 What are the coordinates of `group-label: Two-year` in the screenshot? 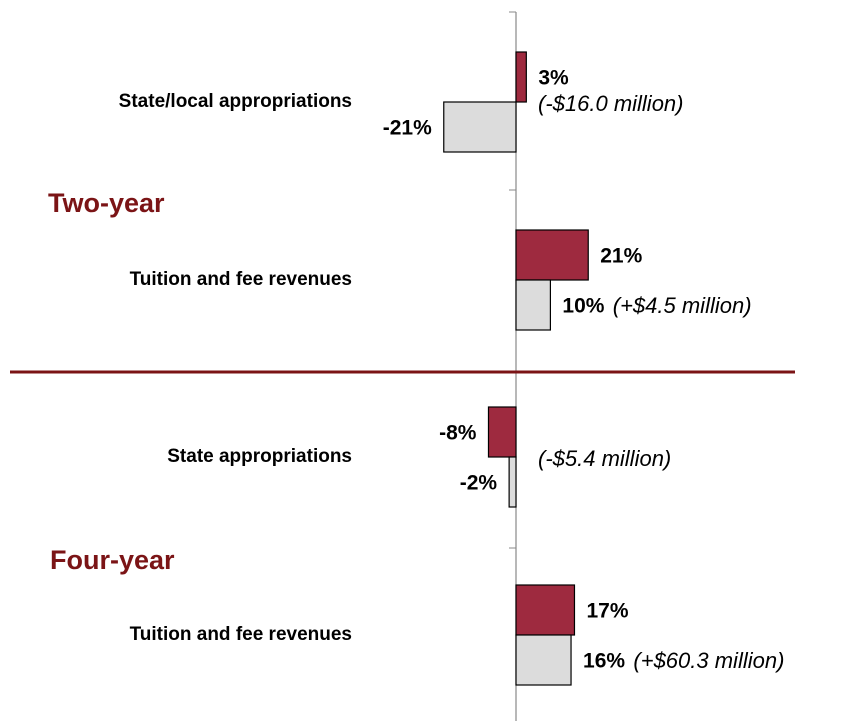 It's located at (106, 203).